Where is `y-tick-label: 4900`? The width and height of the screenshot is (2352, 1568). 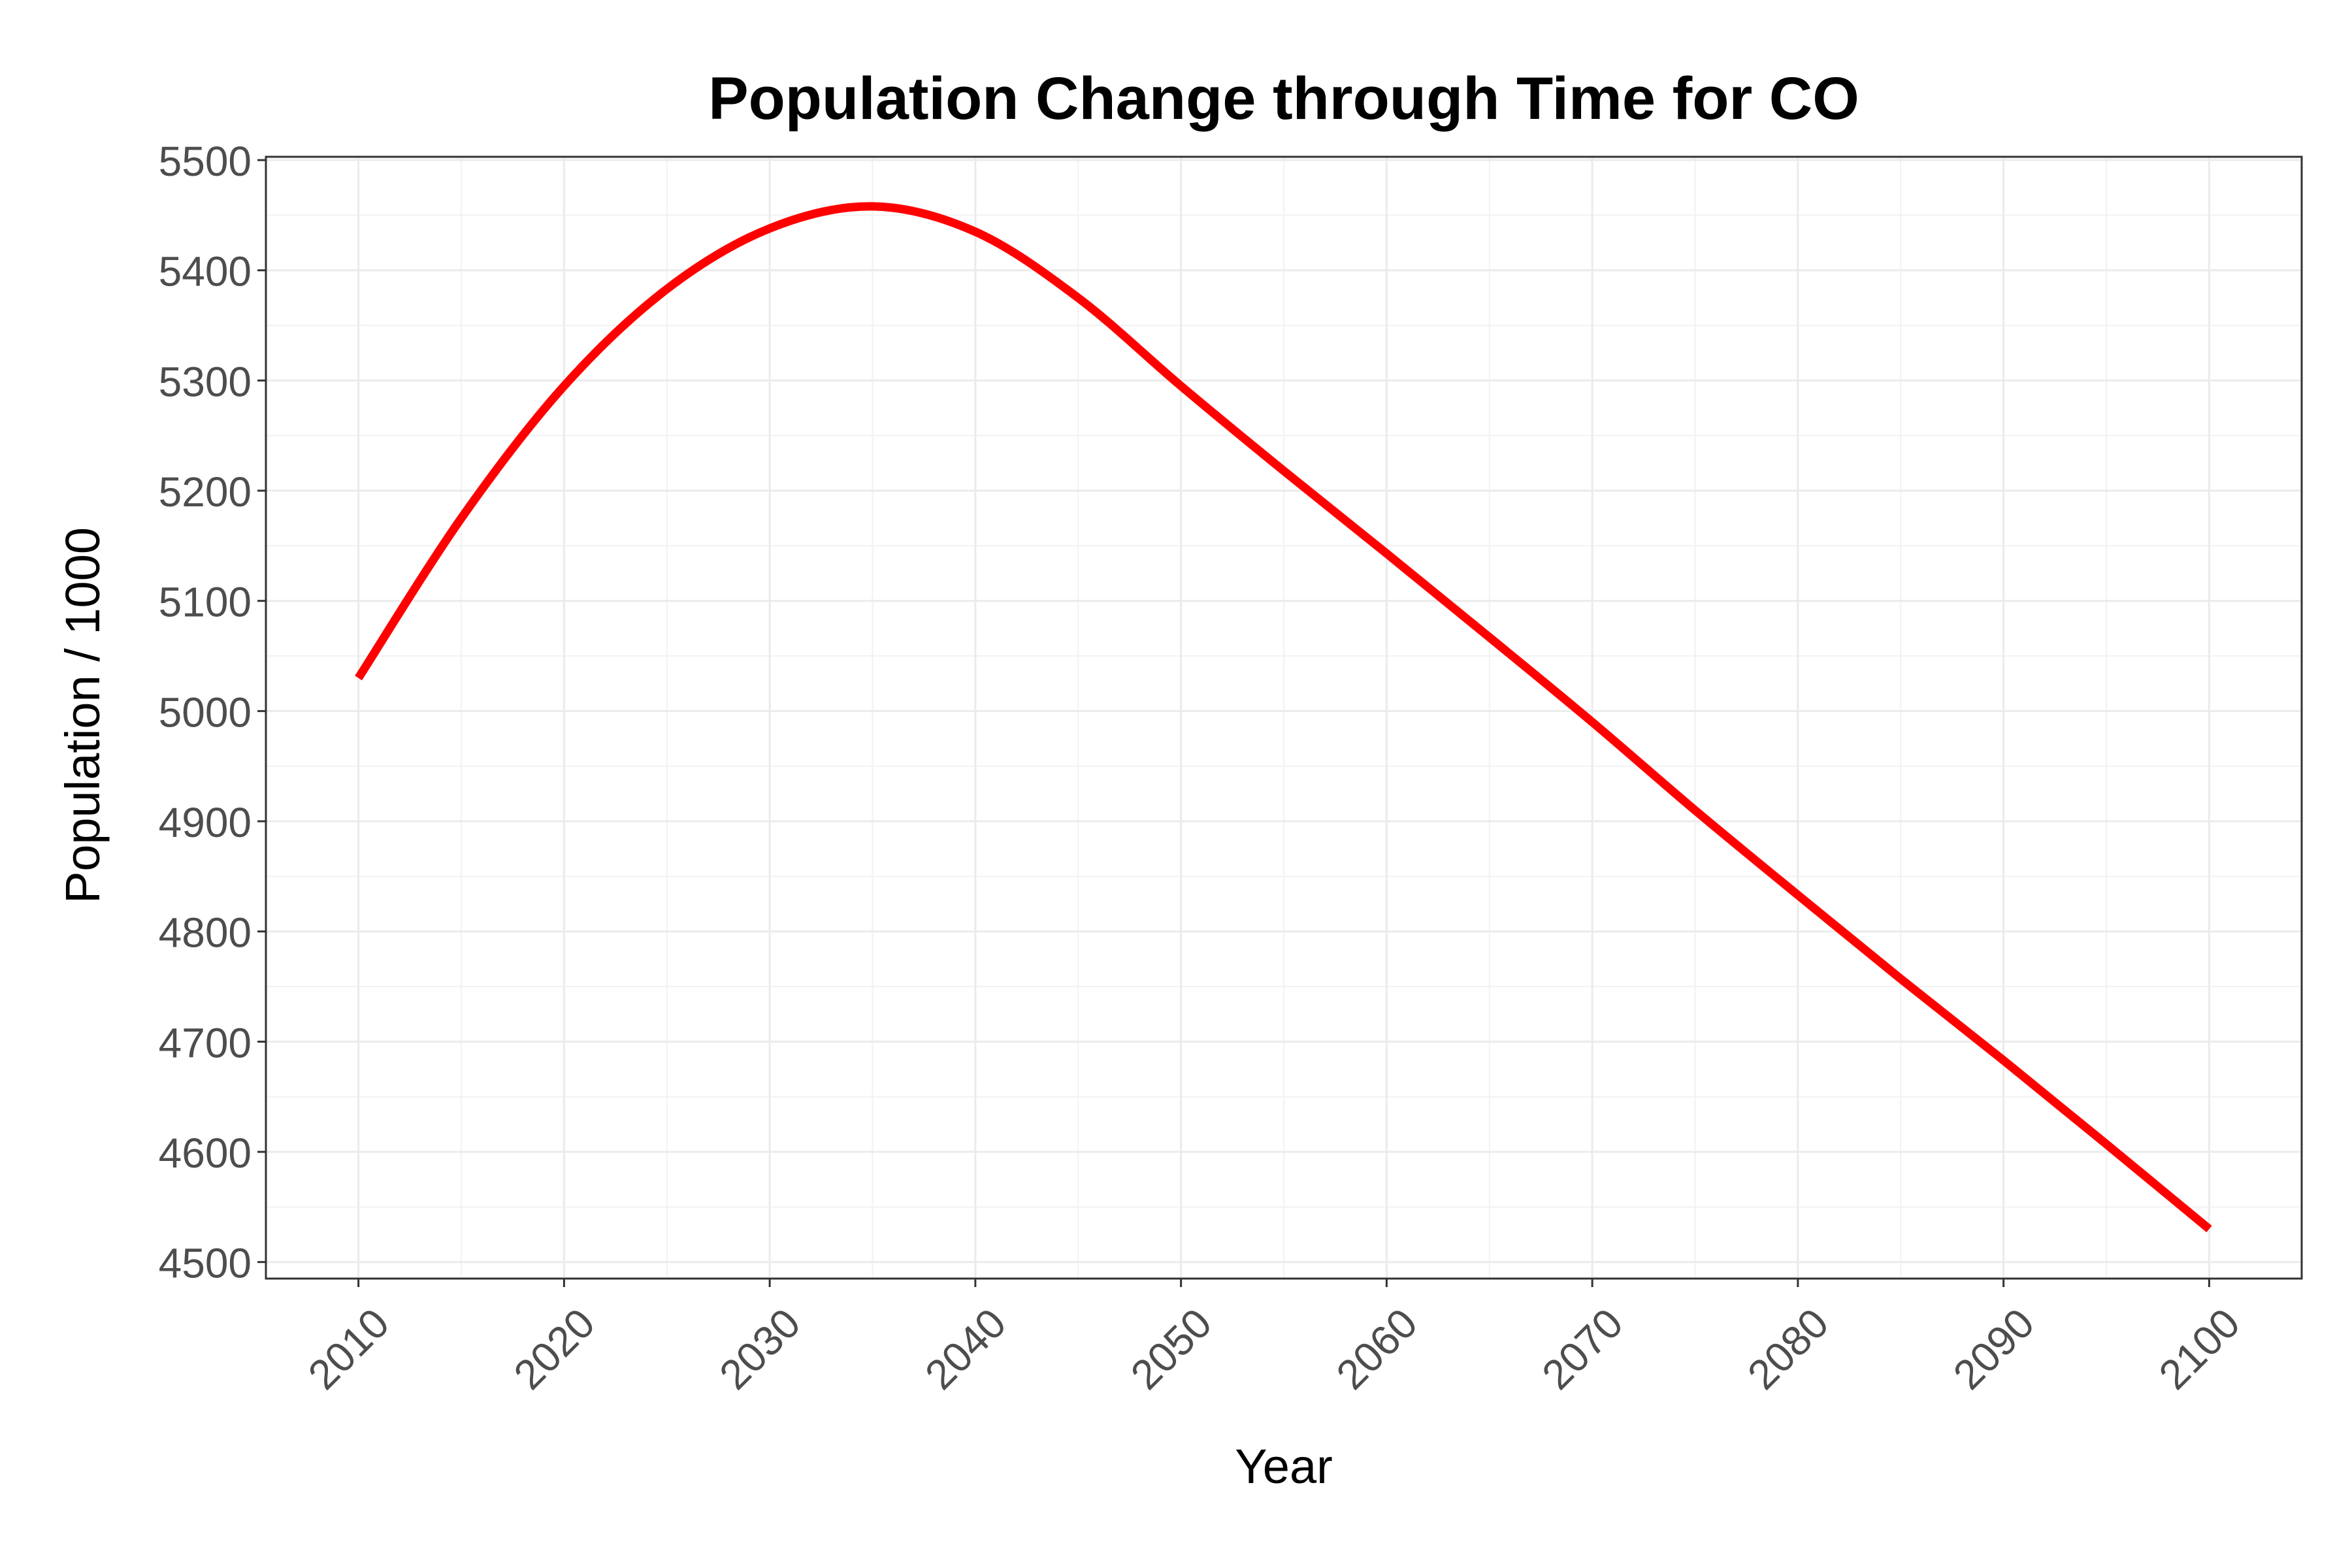
y-tick-label: 4900 is located at coordinates (205, 822).